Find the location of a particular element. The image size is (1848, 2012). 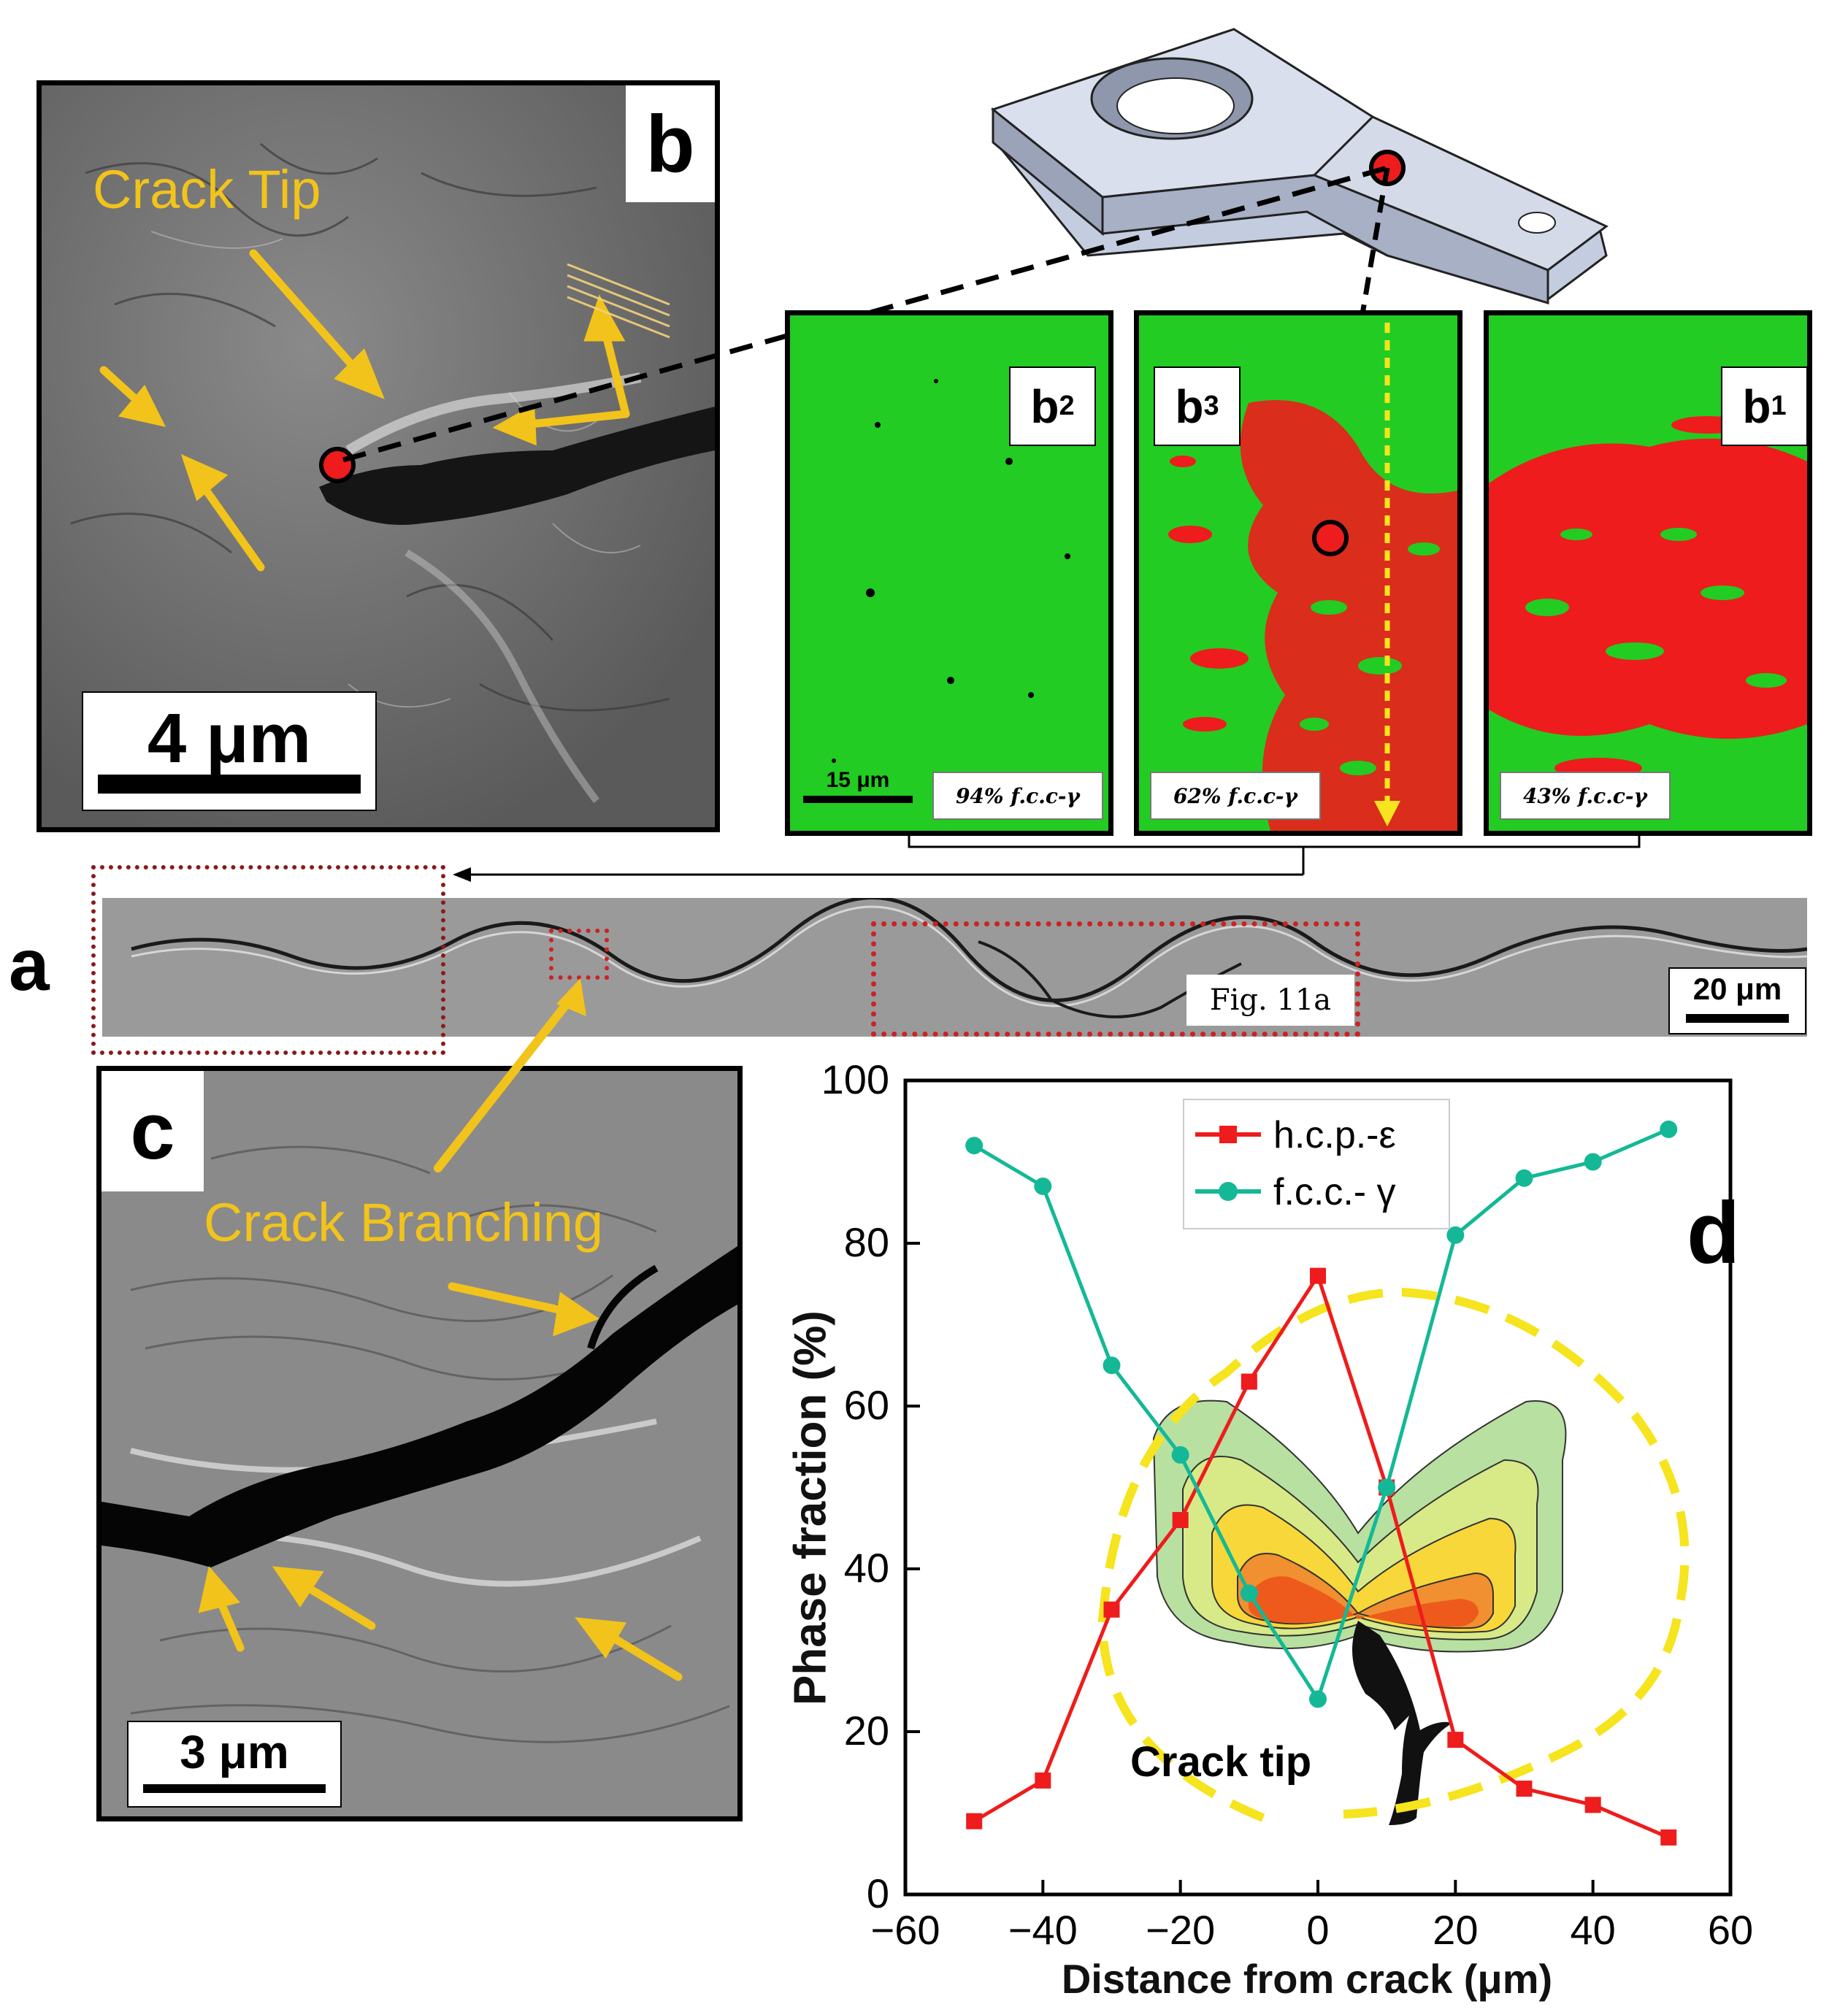

crack-branching-arrow is located at coordinates (510, 1075).